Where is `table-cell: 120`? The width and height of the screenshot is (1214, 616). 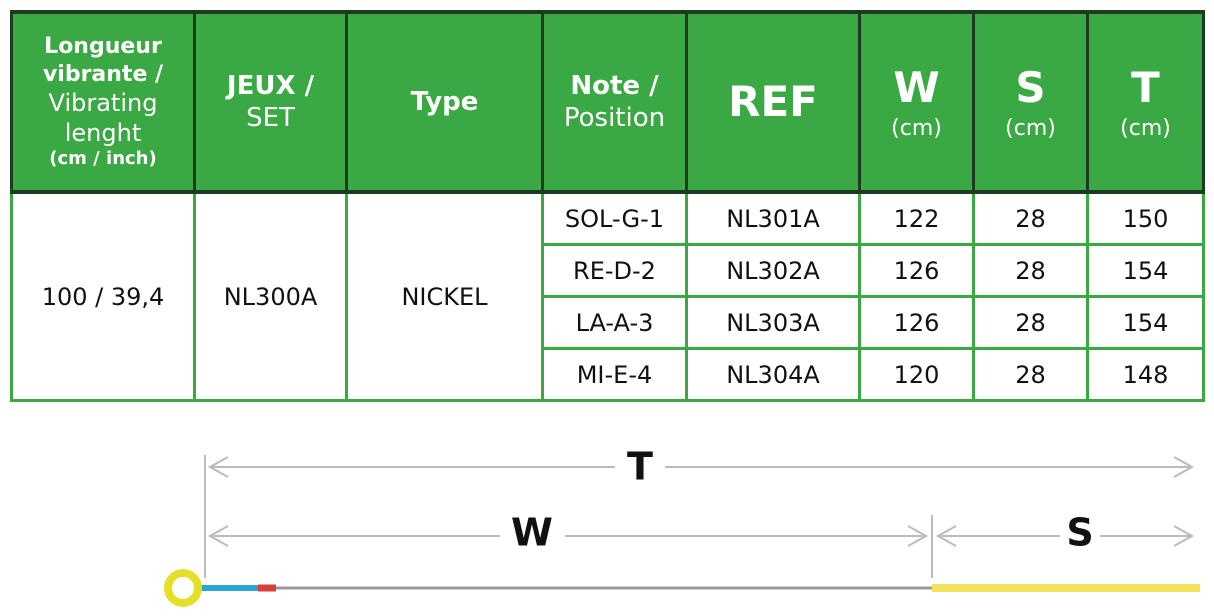
table-cell: 120 is located at coordinates (916, 374).